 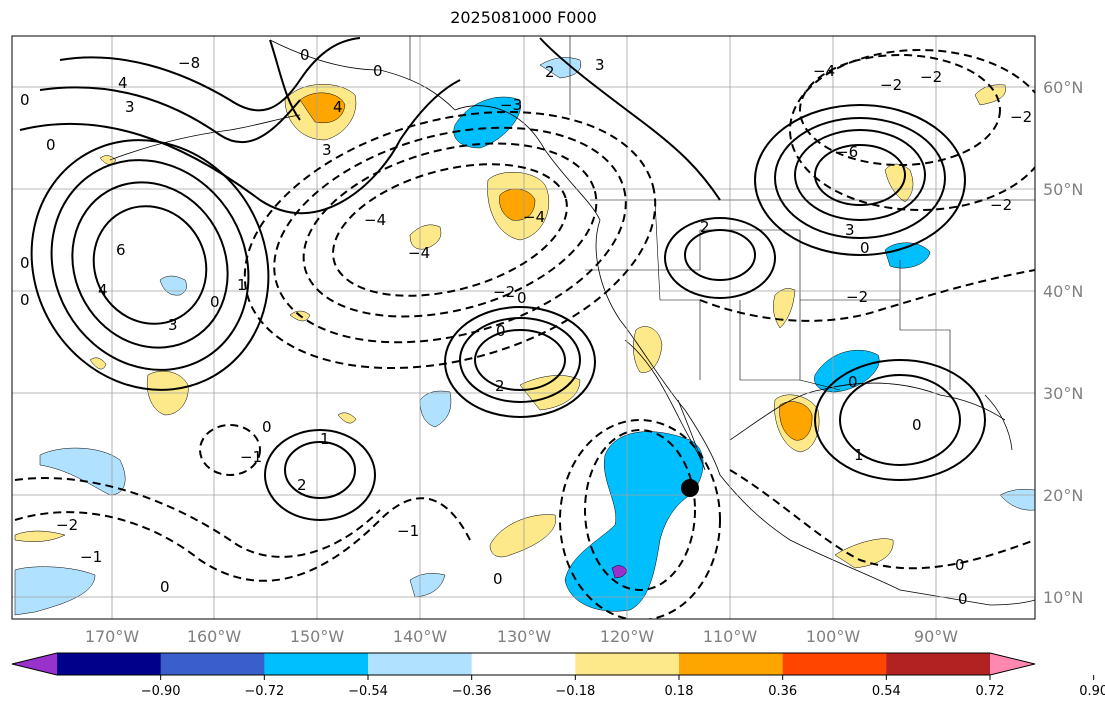 What do you see at coordinates (1092, 691) in the screenshot?
I see `colorbar-tick-label: 0.90` at bounding box center [1092, 691].